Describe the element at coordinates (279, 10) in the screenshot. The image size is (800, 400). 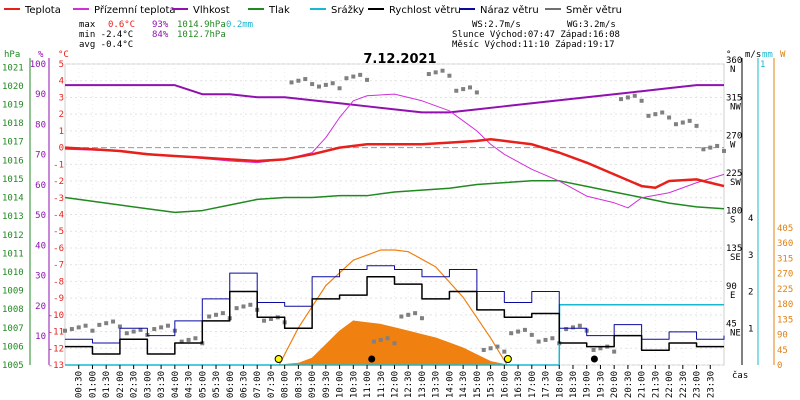
I see `legend-label: Tlak` at that location.